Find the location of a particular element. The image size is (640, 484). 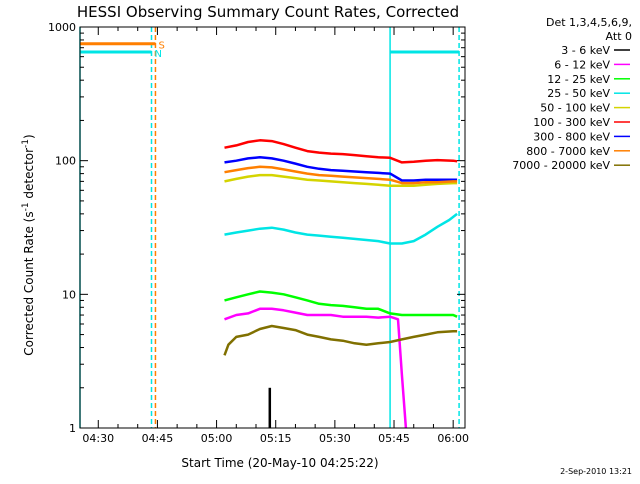

y-axis-label: Corrected Count Rate (s-1 detector-1) is located at coordinates (28, 244).